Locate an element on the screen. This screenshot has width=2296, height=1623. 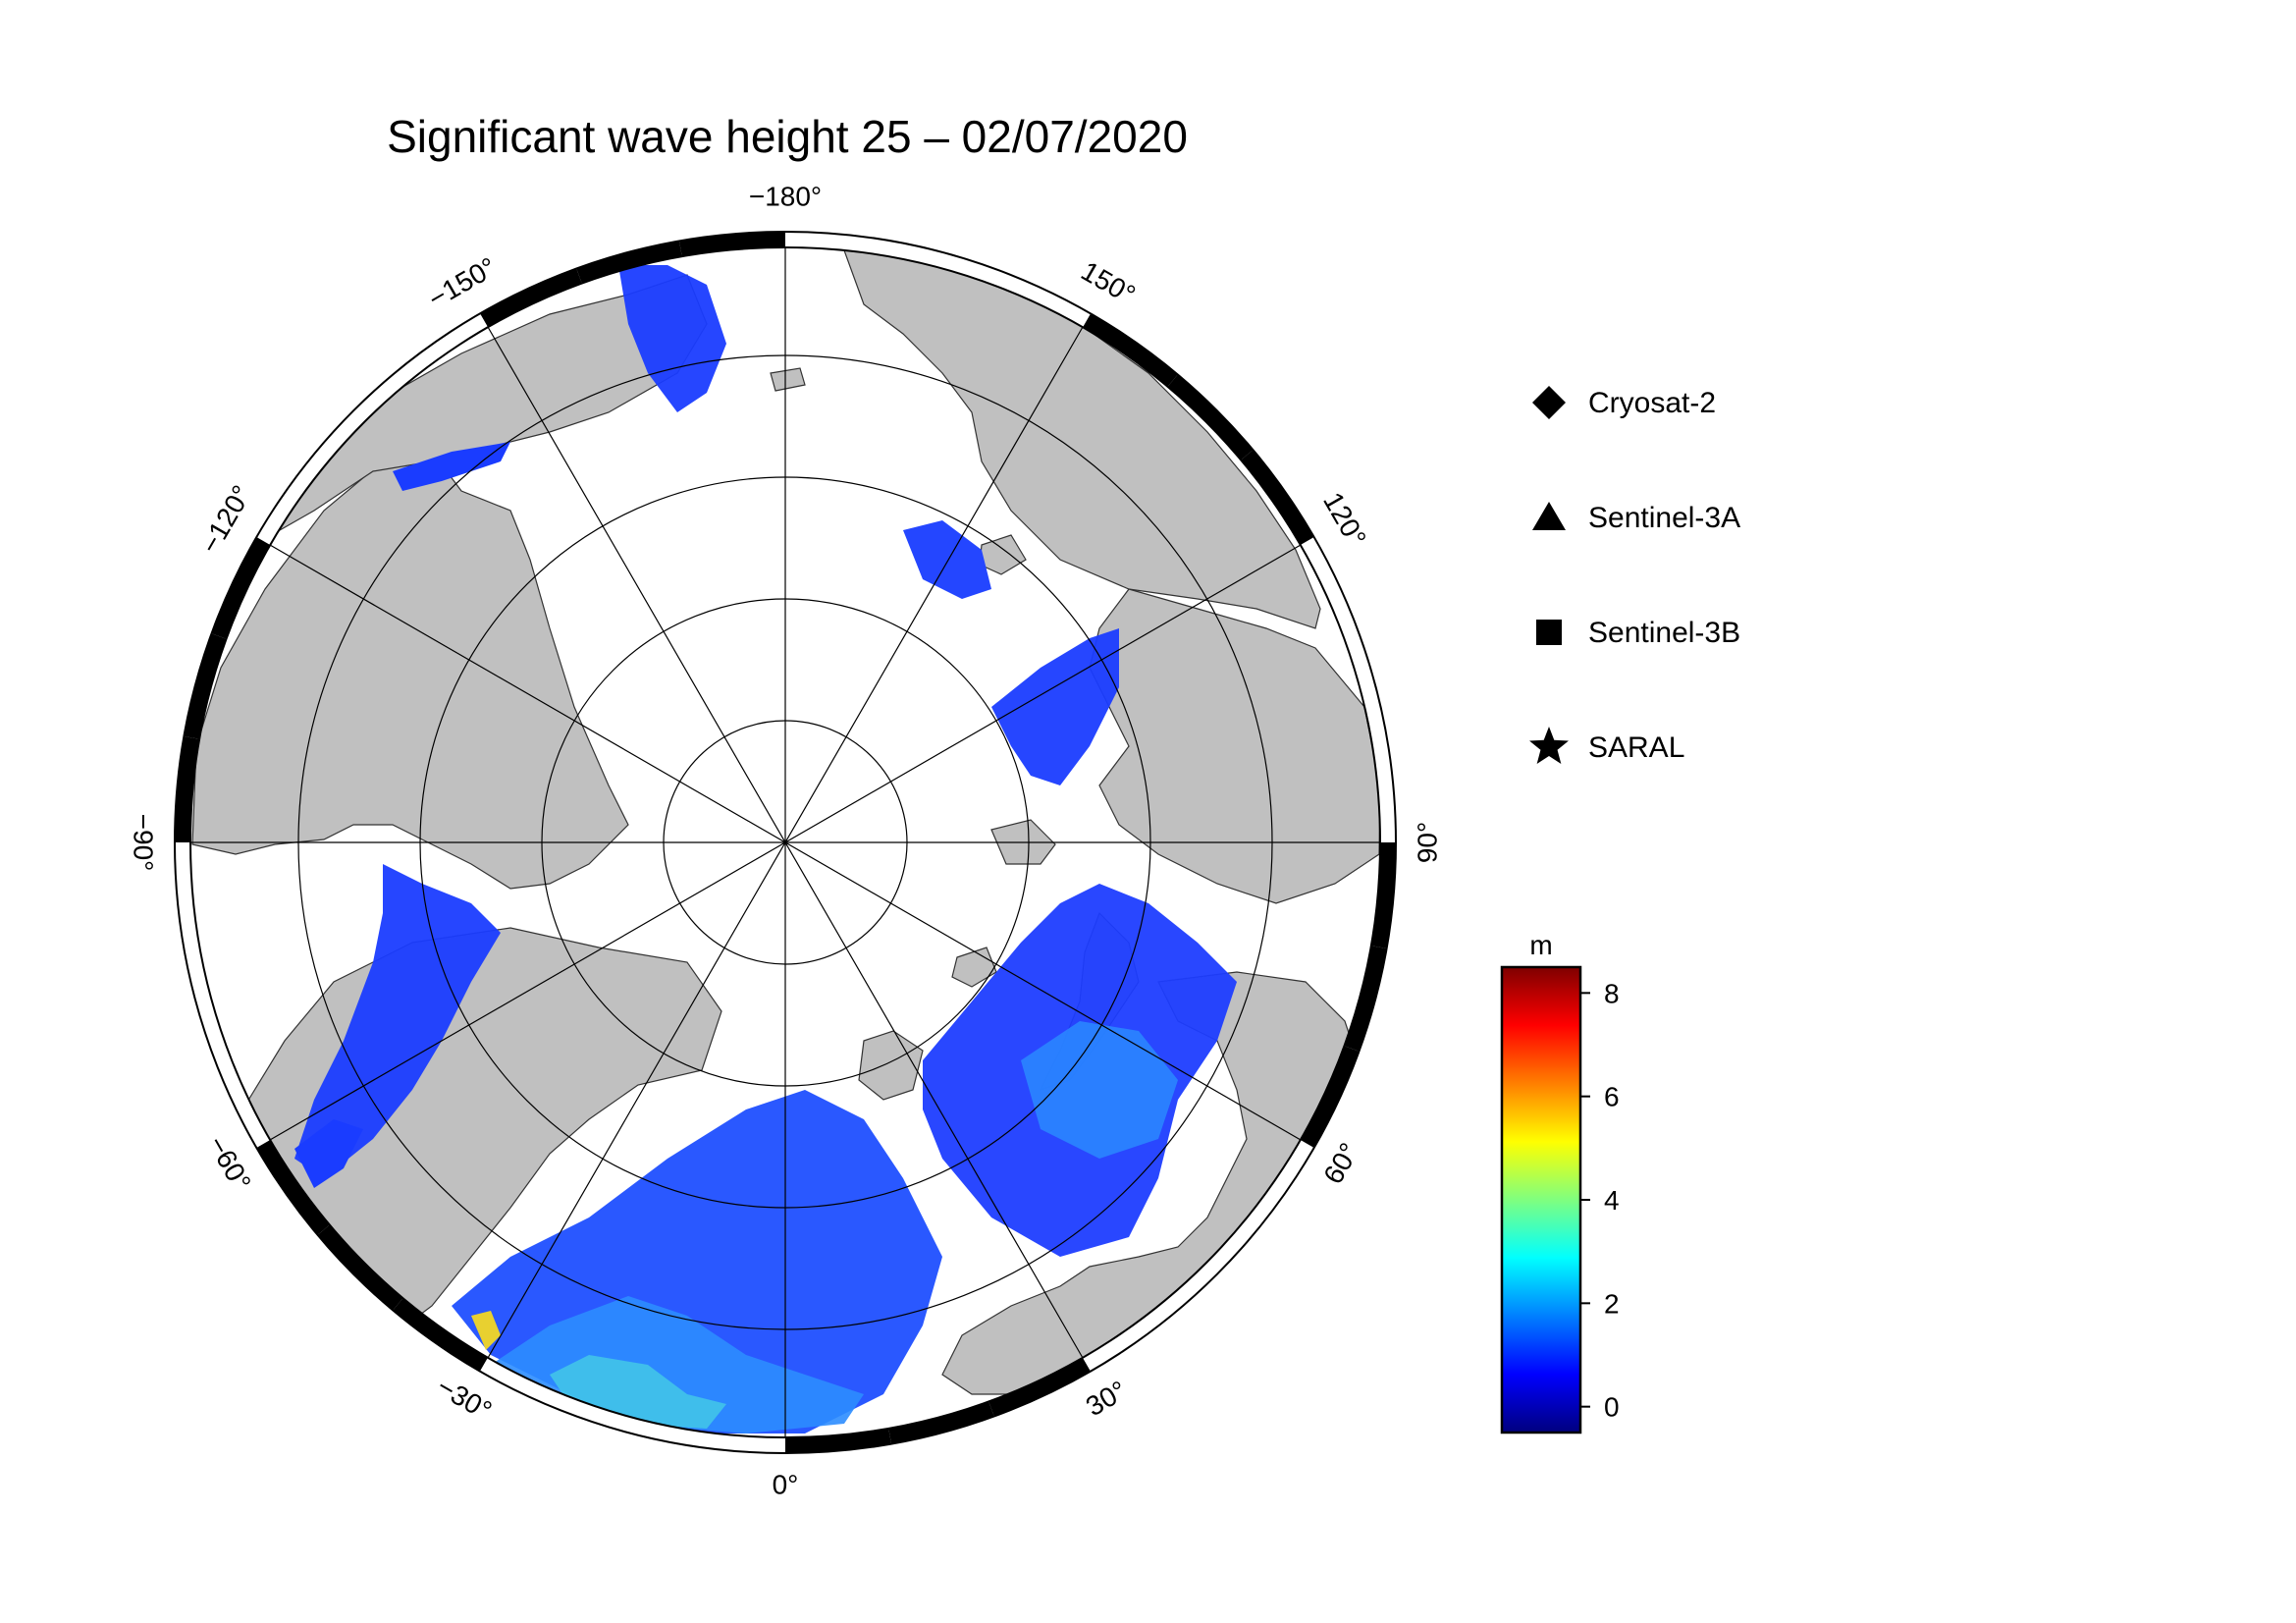
longitude-label: −150° is located at coordinates (462, 282).